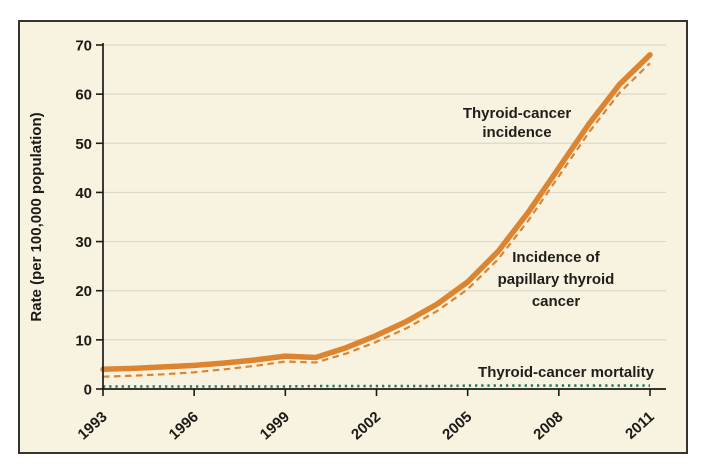 This screenshot has height=476, width=704. Describe the element at coordinates (83, 291) in the screenshot. I see `y-tick-label-20: 20` at that location.